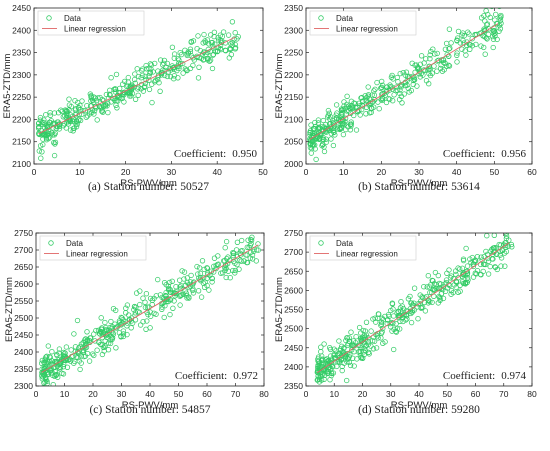  I want to click on x-tick-label: 70, so click(236, 394).